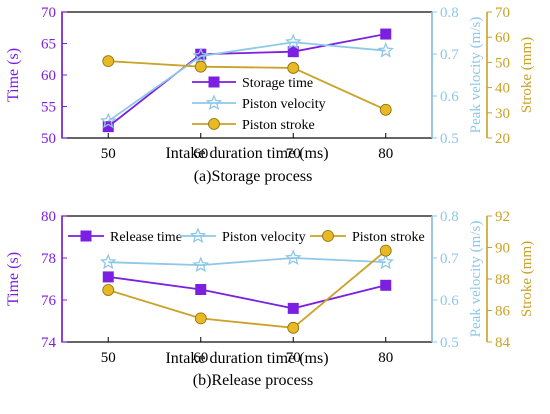 The width and height of the screenshot is (550, 414). Describe the element at coordinates (253, 380) in the screenshot. I see `panel-caption: (b)Release process` at that location.